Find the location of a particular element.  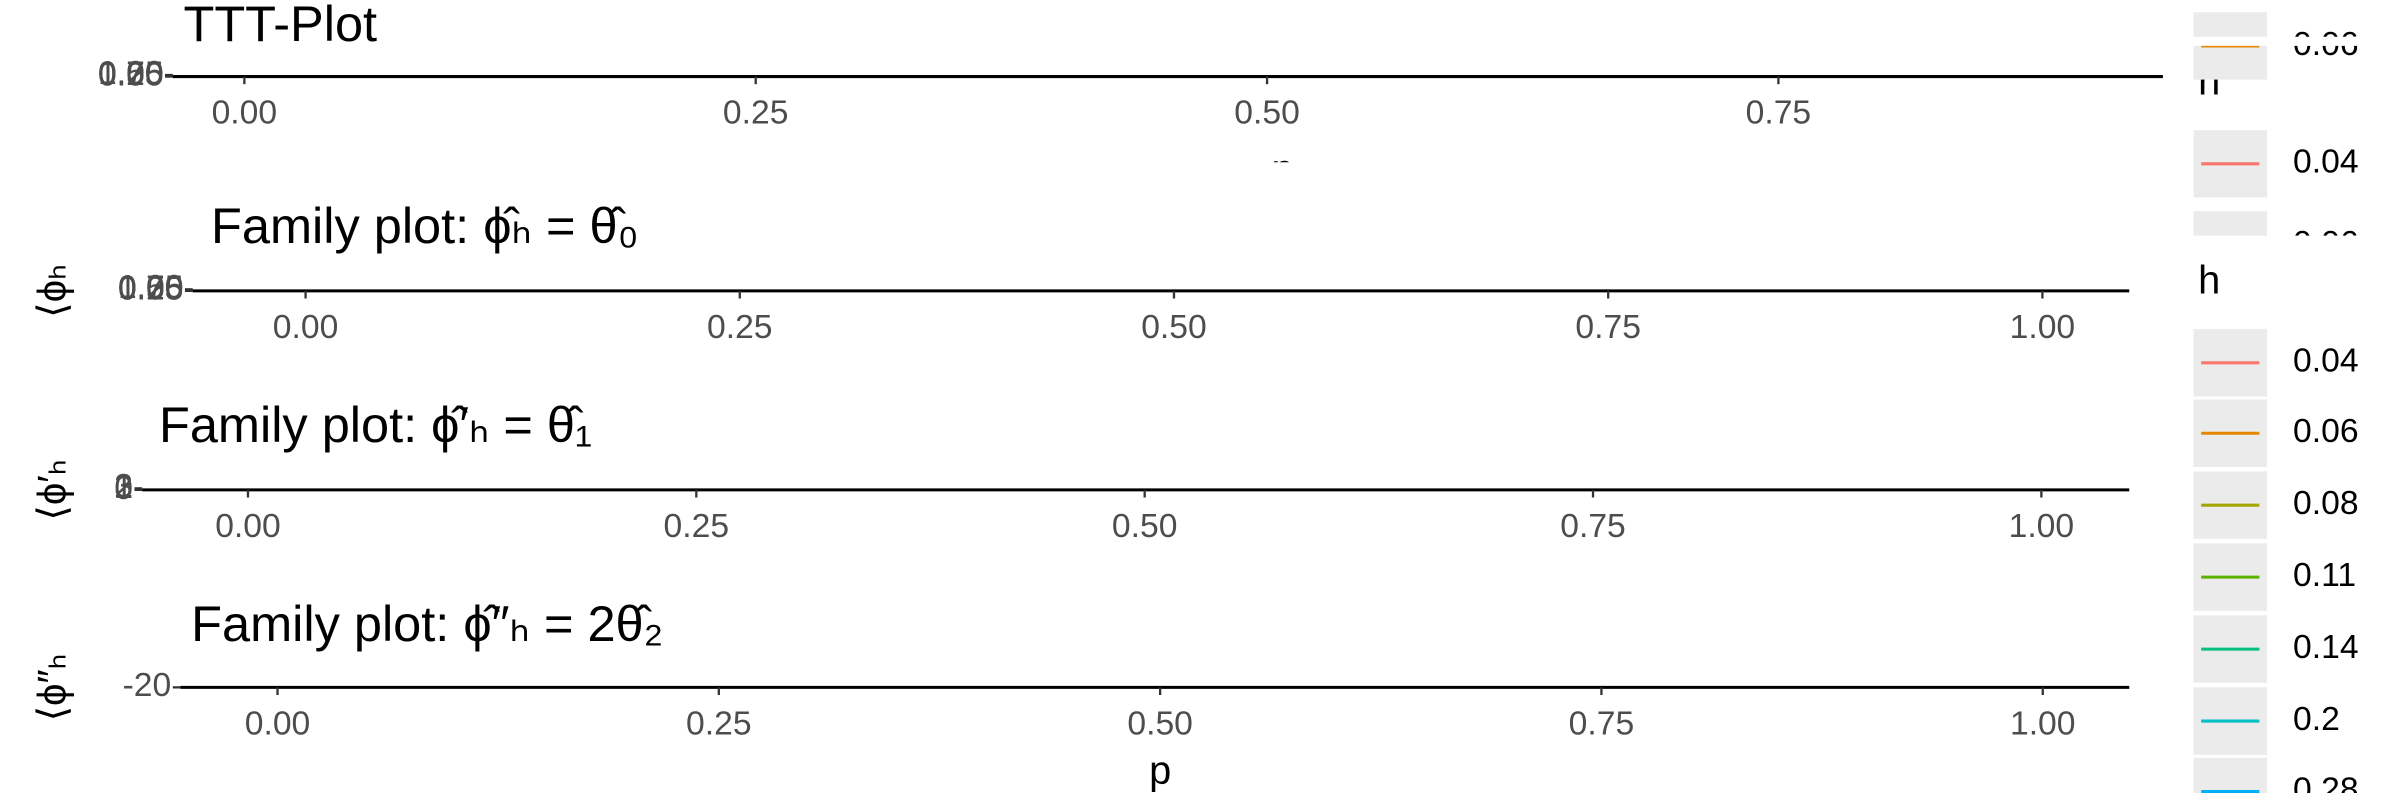

y-tick-label: 2 is located at coordinates (123, 487).